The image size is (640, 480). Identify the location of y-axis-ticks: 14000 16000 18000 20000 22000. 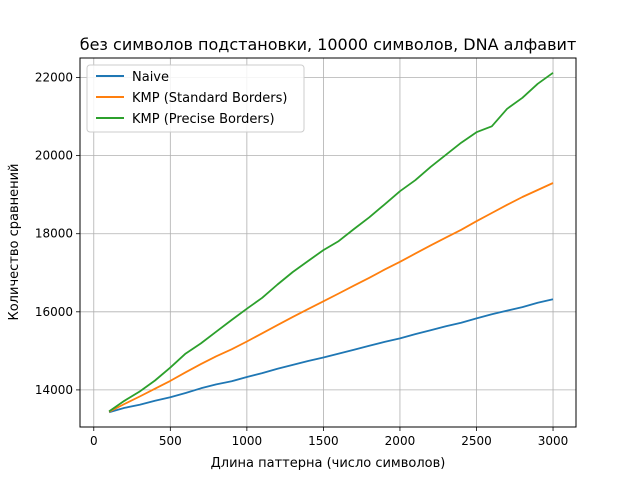
(57, 234).